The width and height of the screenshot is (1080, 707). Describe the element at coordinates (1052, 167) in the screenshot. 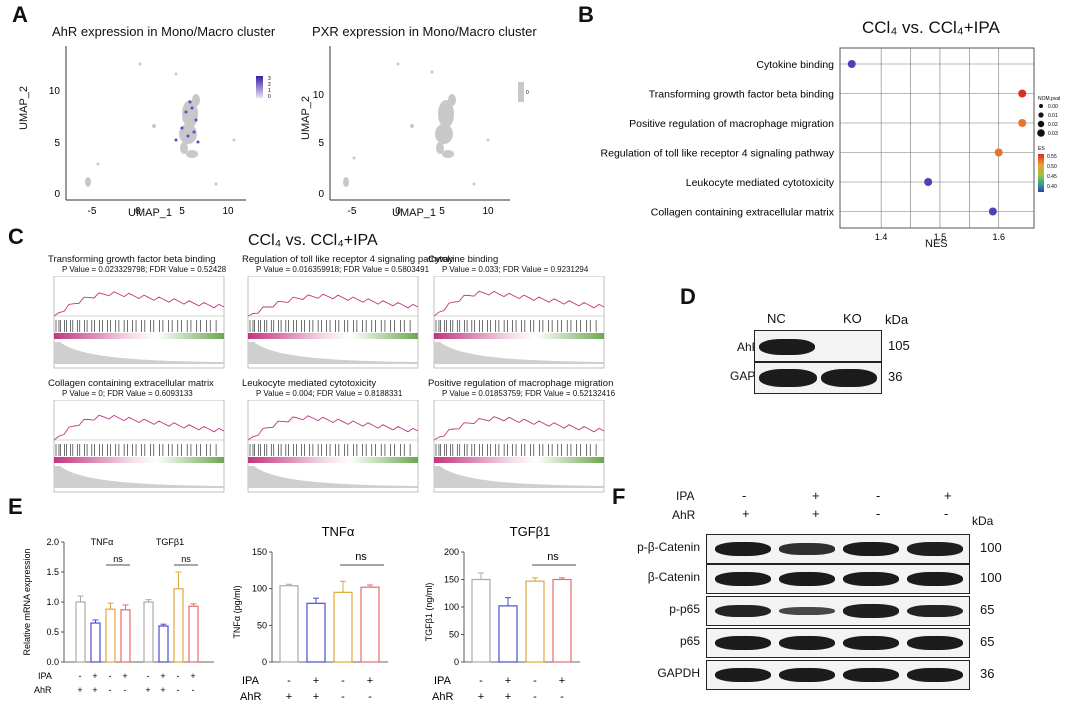

I see `color-legend-label: 0.50` at that location.